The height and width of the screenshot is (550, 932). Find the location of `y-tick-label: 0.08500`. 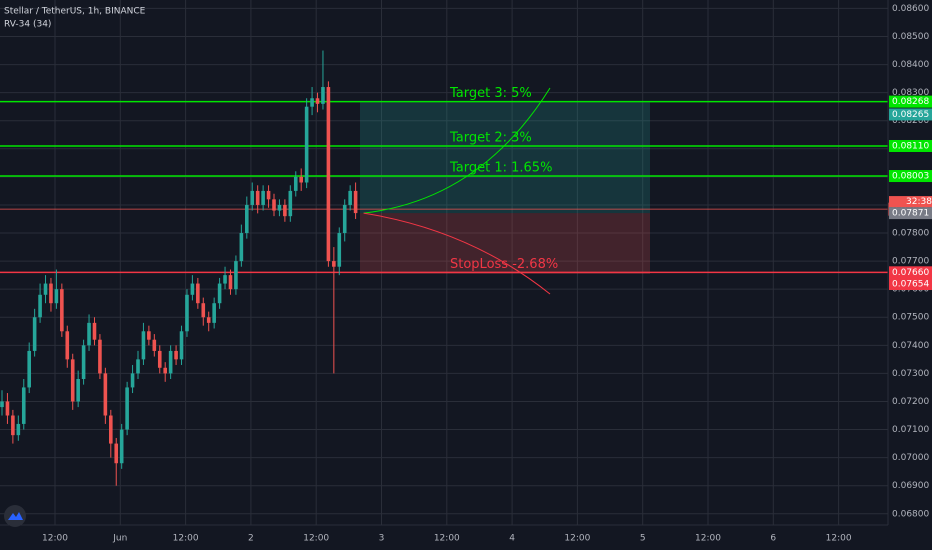

y-tick-label: 0.08500 is located at coordinates (910, 37).